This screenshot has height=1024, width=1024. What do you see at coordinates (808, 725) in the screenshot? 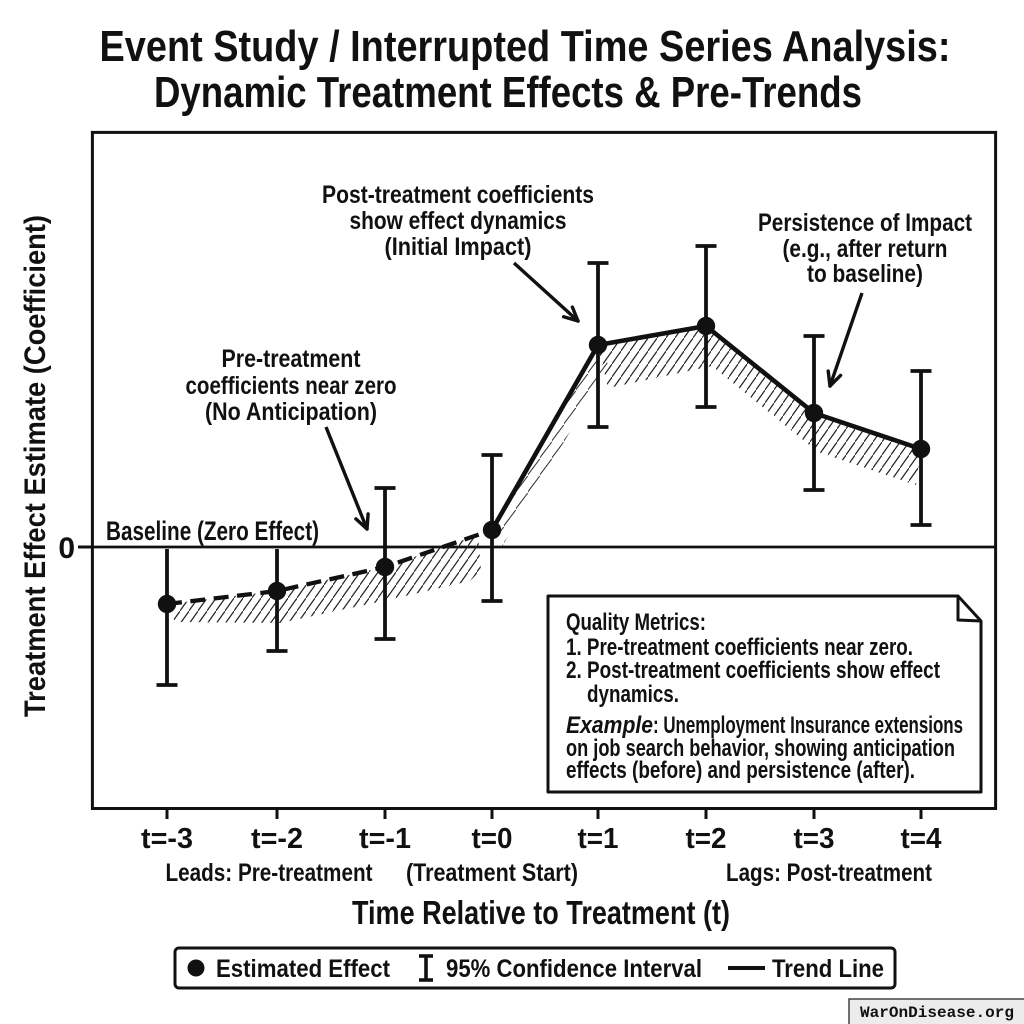
I see `svg-text:: Unemployment Insurance exten: : Unemployment Insurance extensions` at bounding box center [808, 725].